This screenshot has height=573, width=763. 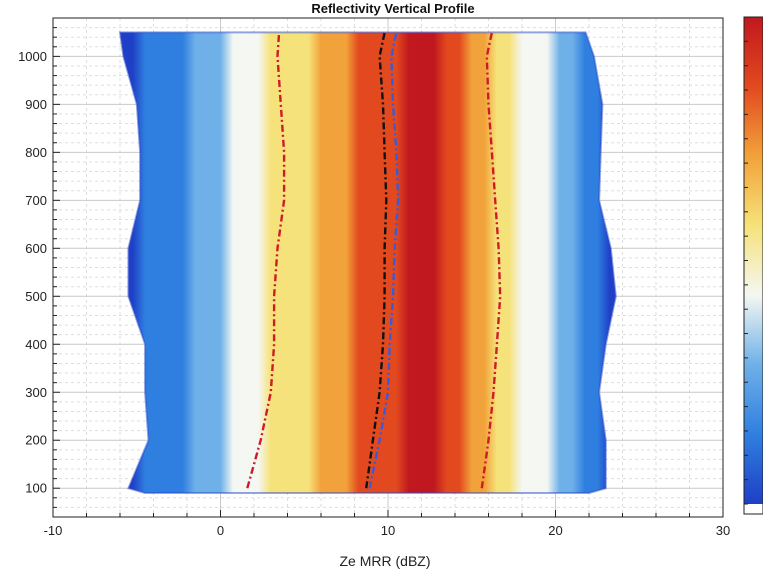 What do you see at coordinates (36, 488) in the screenshot?
I see `y-tick-label: 100` at bounding box center [36, 488].